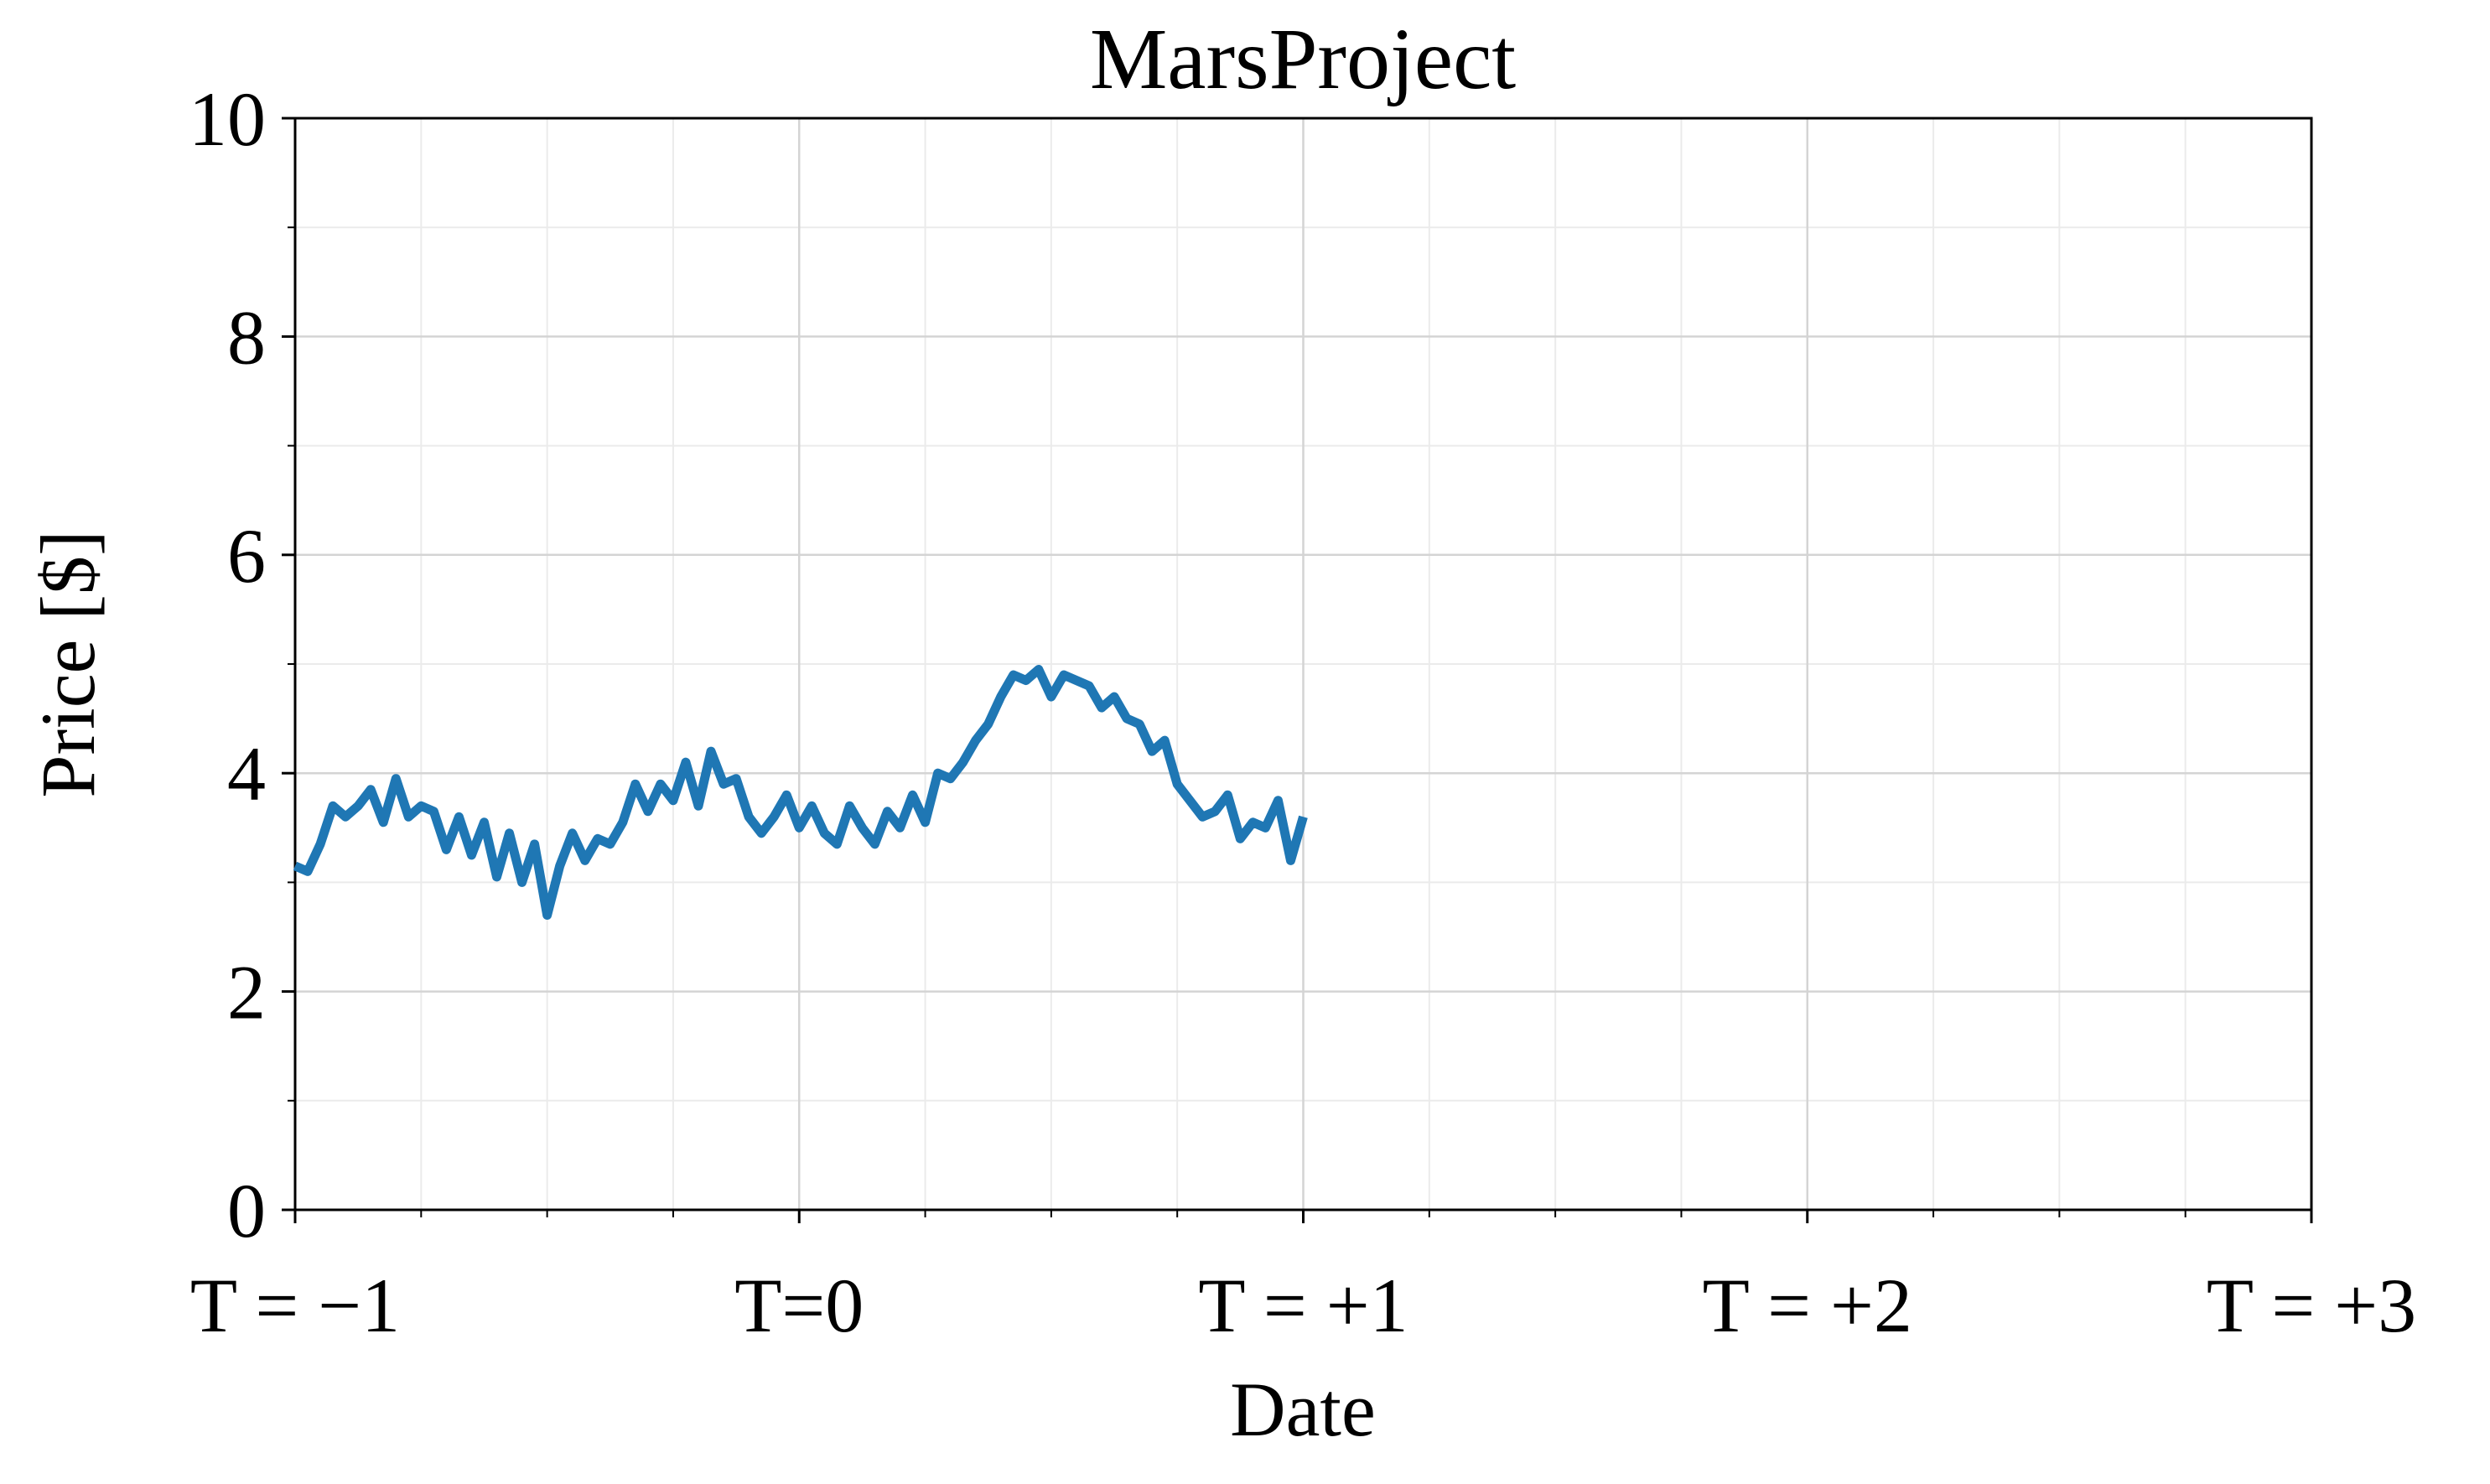  Describe the element at coordinates (68, 663) in the screenshot. I see `y-axis-label: Price [$]` at that location.